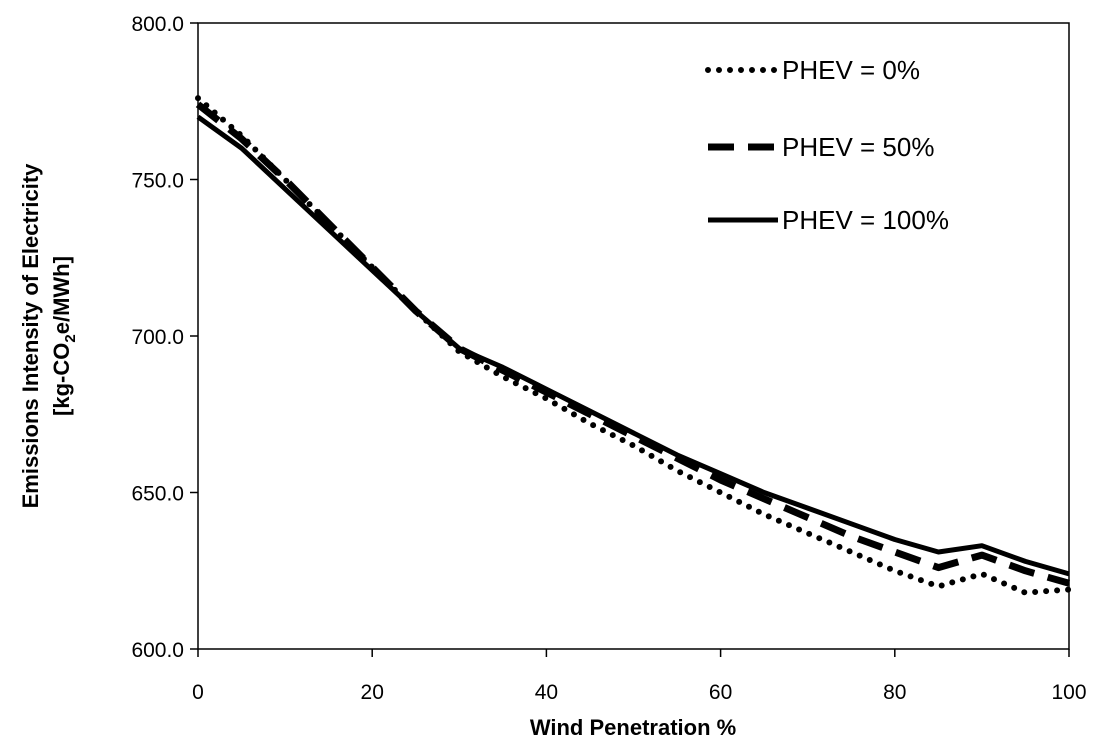  I want to click on legend: PHEV = 0% PHEV = 50% PHEV = 100%, so click(827, 145).